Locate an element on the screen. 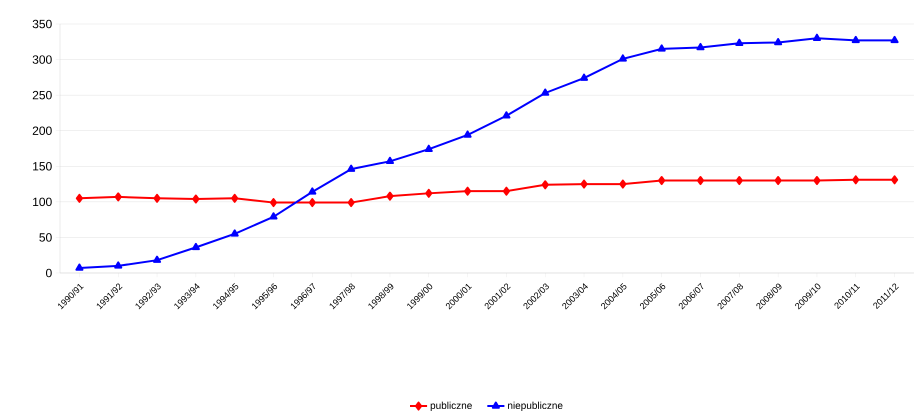  y-tick-label: 200 is located at coordinates (42, 130).